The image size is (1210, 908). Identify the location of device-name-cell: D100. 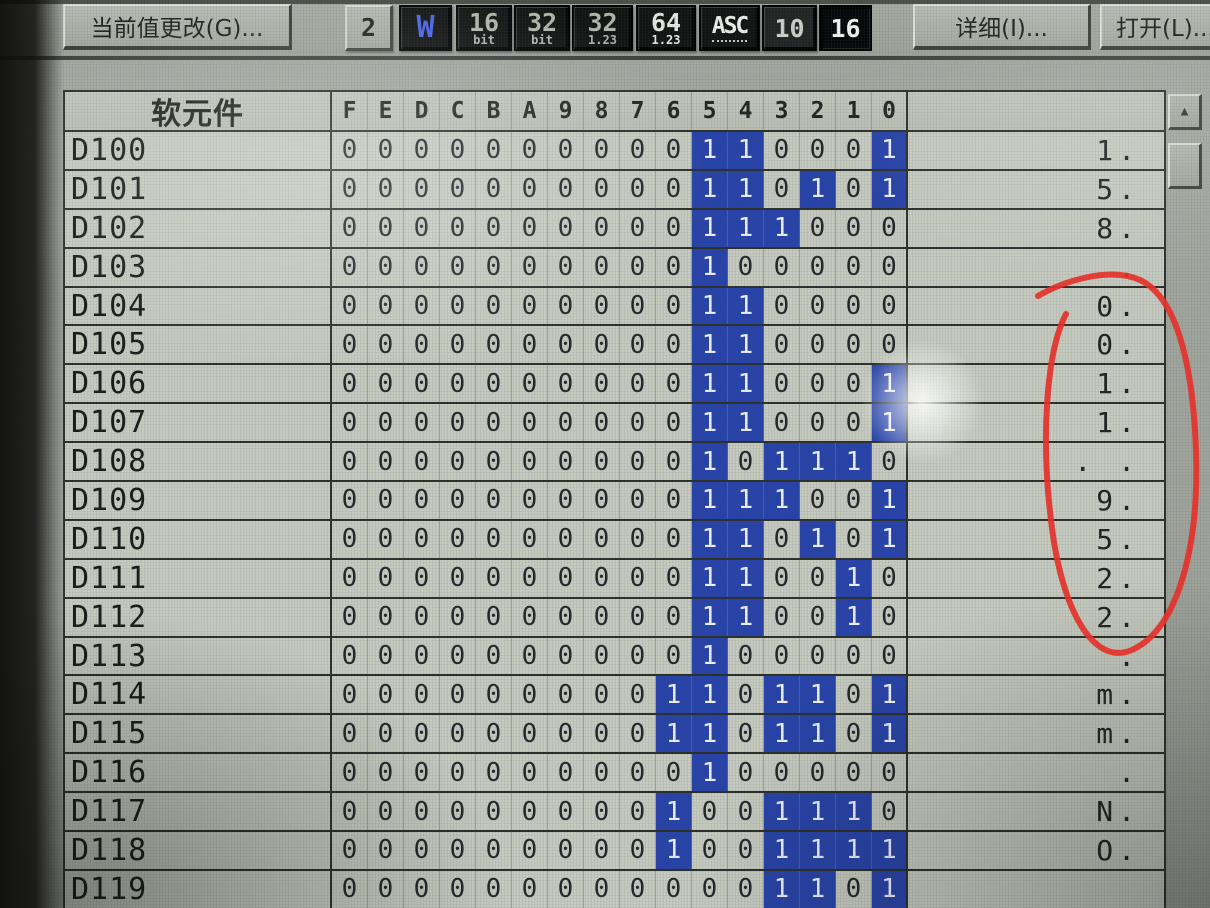
(198, 150).